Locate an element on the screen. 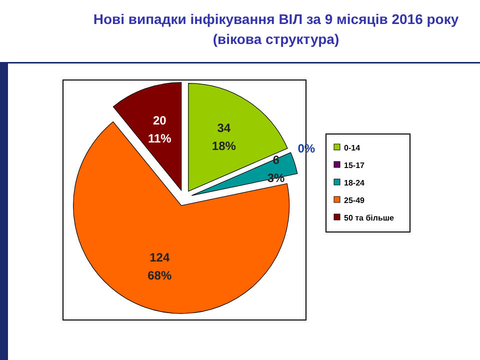  legend-label: 18-24 is located at coordinates (355, 183).